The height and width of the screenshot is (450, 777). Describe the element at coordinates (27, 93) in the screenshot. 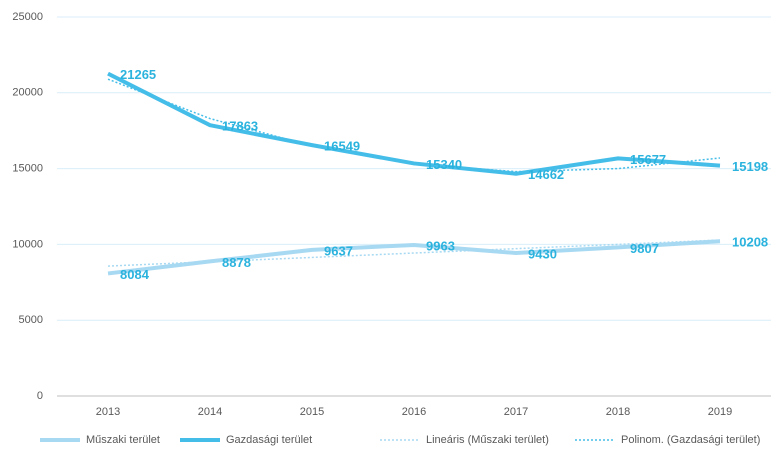

I see `y-tick-label: 20000` at that location.